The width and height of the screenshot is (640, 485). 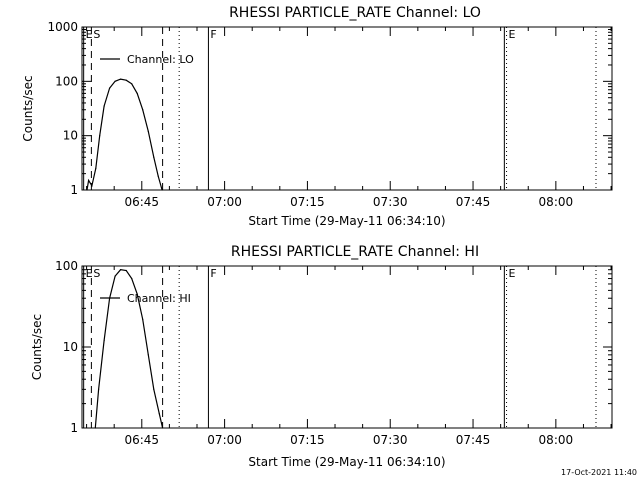 What do you see at coordinates (62, 27) in the screenshot?
I see `y-tick-label: 1000` at bounding box center [62, 27].